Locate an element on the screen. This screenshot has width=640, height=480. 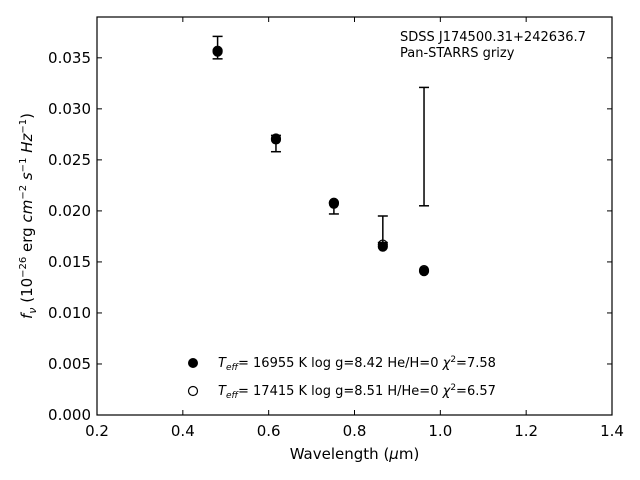
legend-entry-2: Teff= 17415 K log g=8.51 H/He=0 χ2=6.57 is located at coordinates (357, 392).